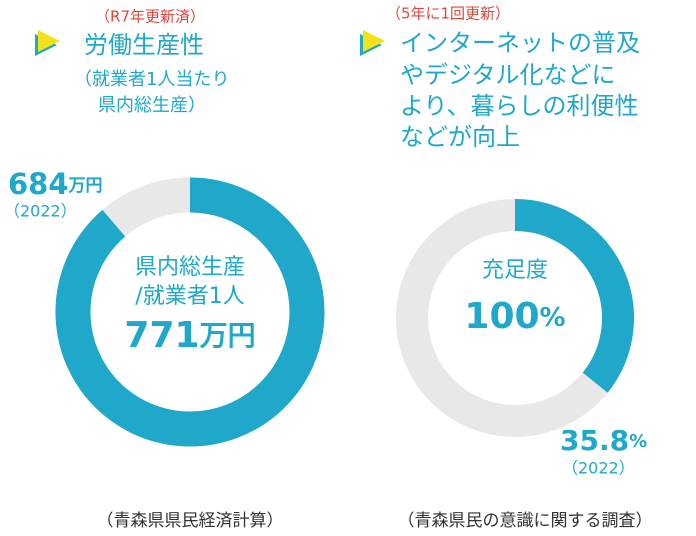  I want to click on value-number: 35.8, so click(594, 440).